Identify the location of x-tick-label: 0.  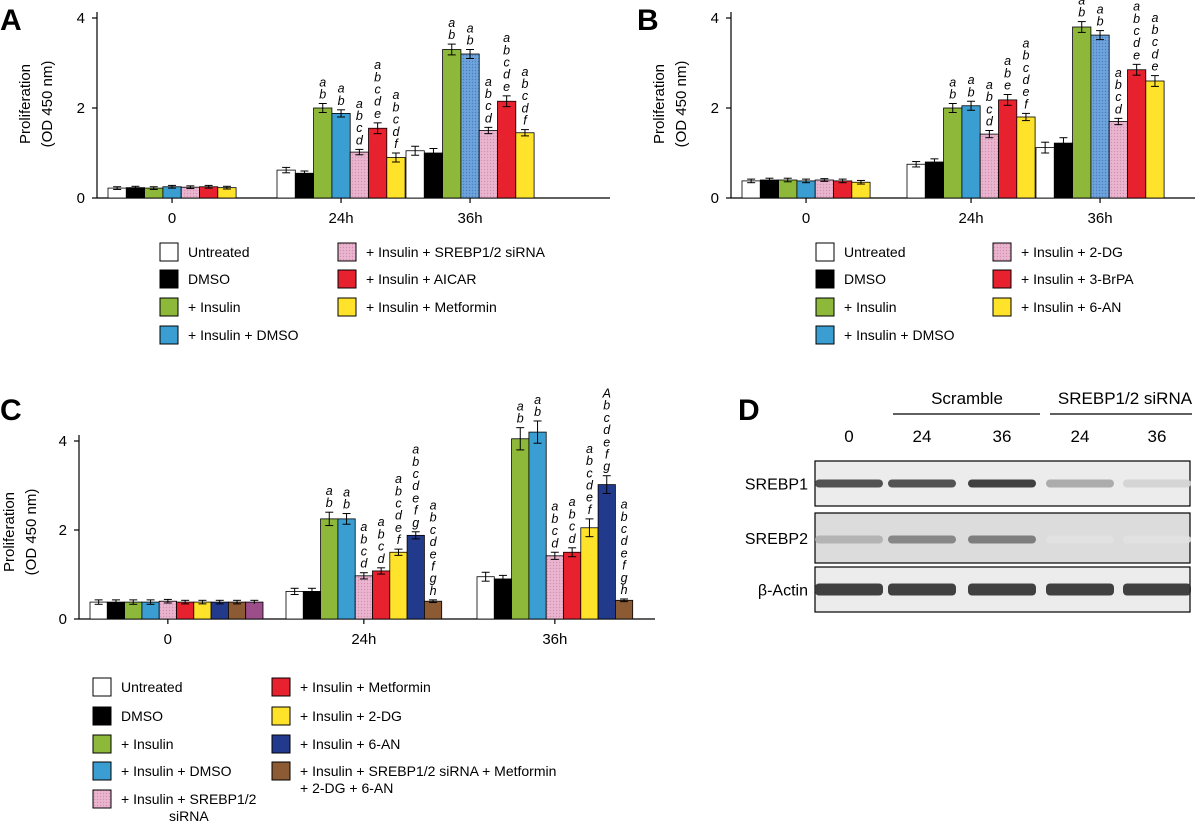
(172, 218).